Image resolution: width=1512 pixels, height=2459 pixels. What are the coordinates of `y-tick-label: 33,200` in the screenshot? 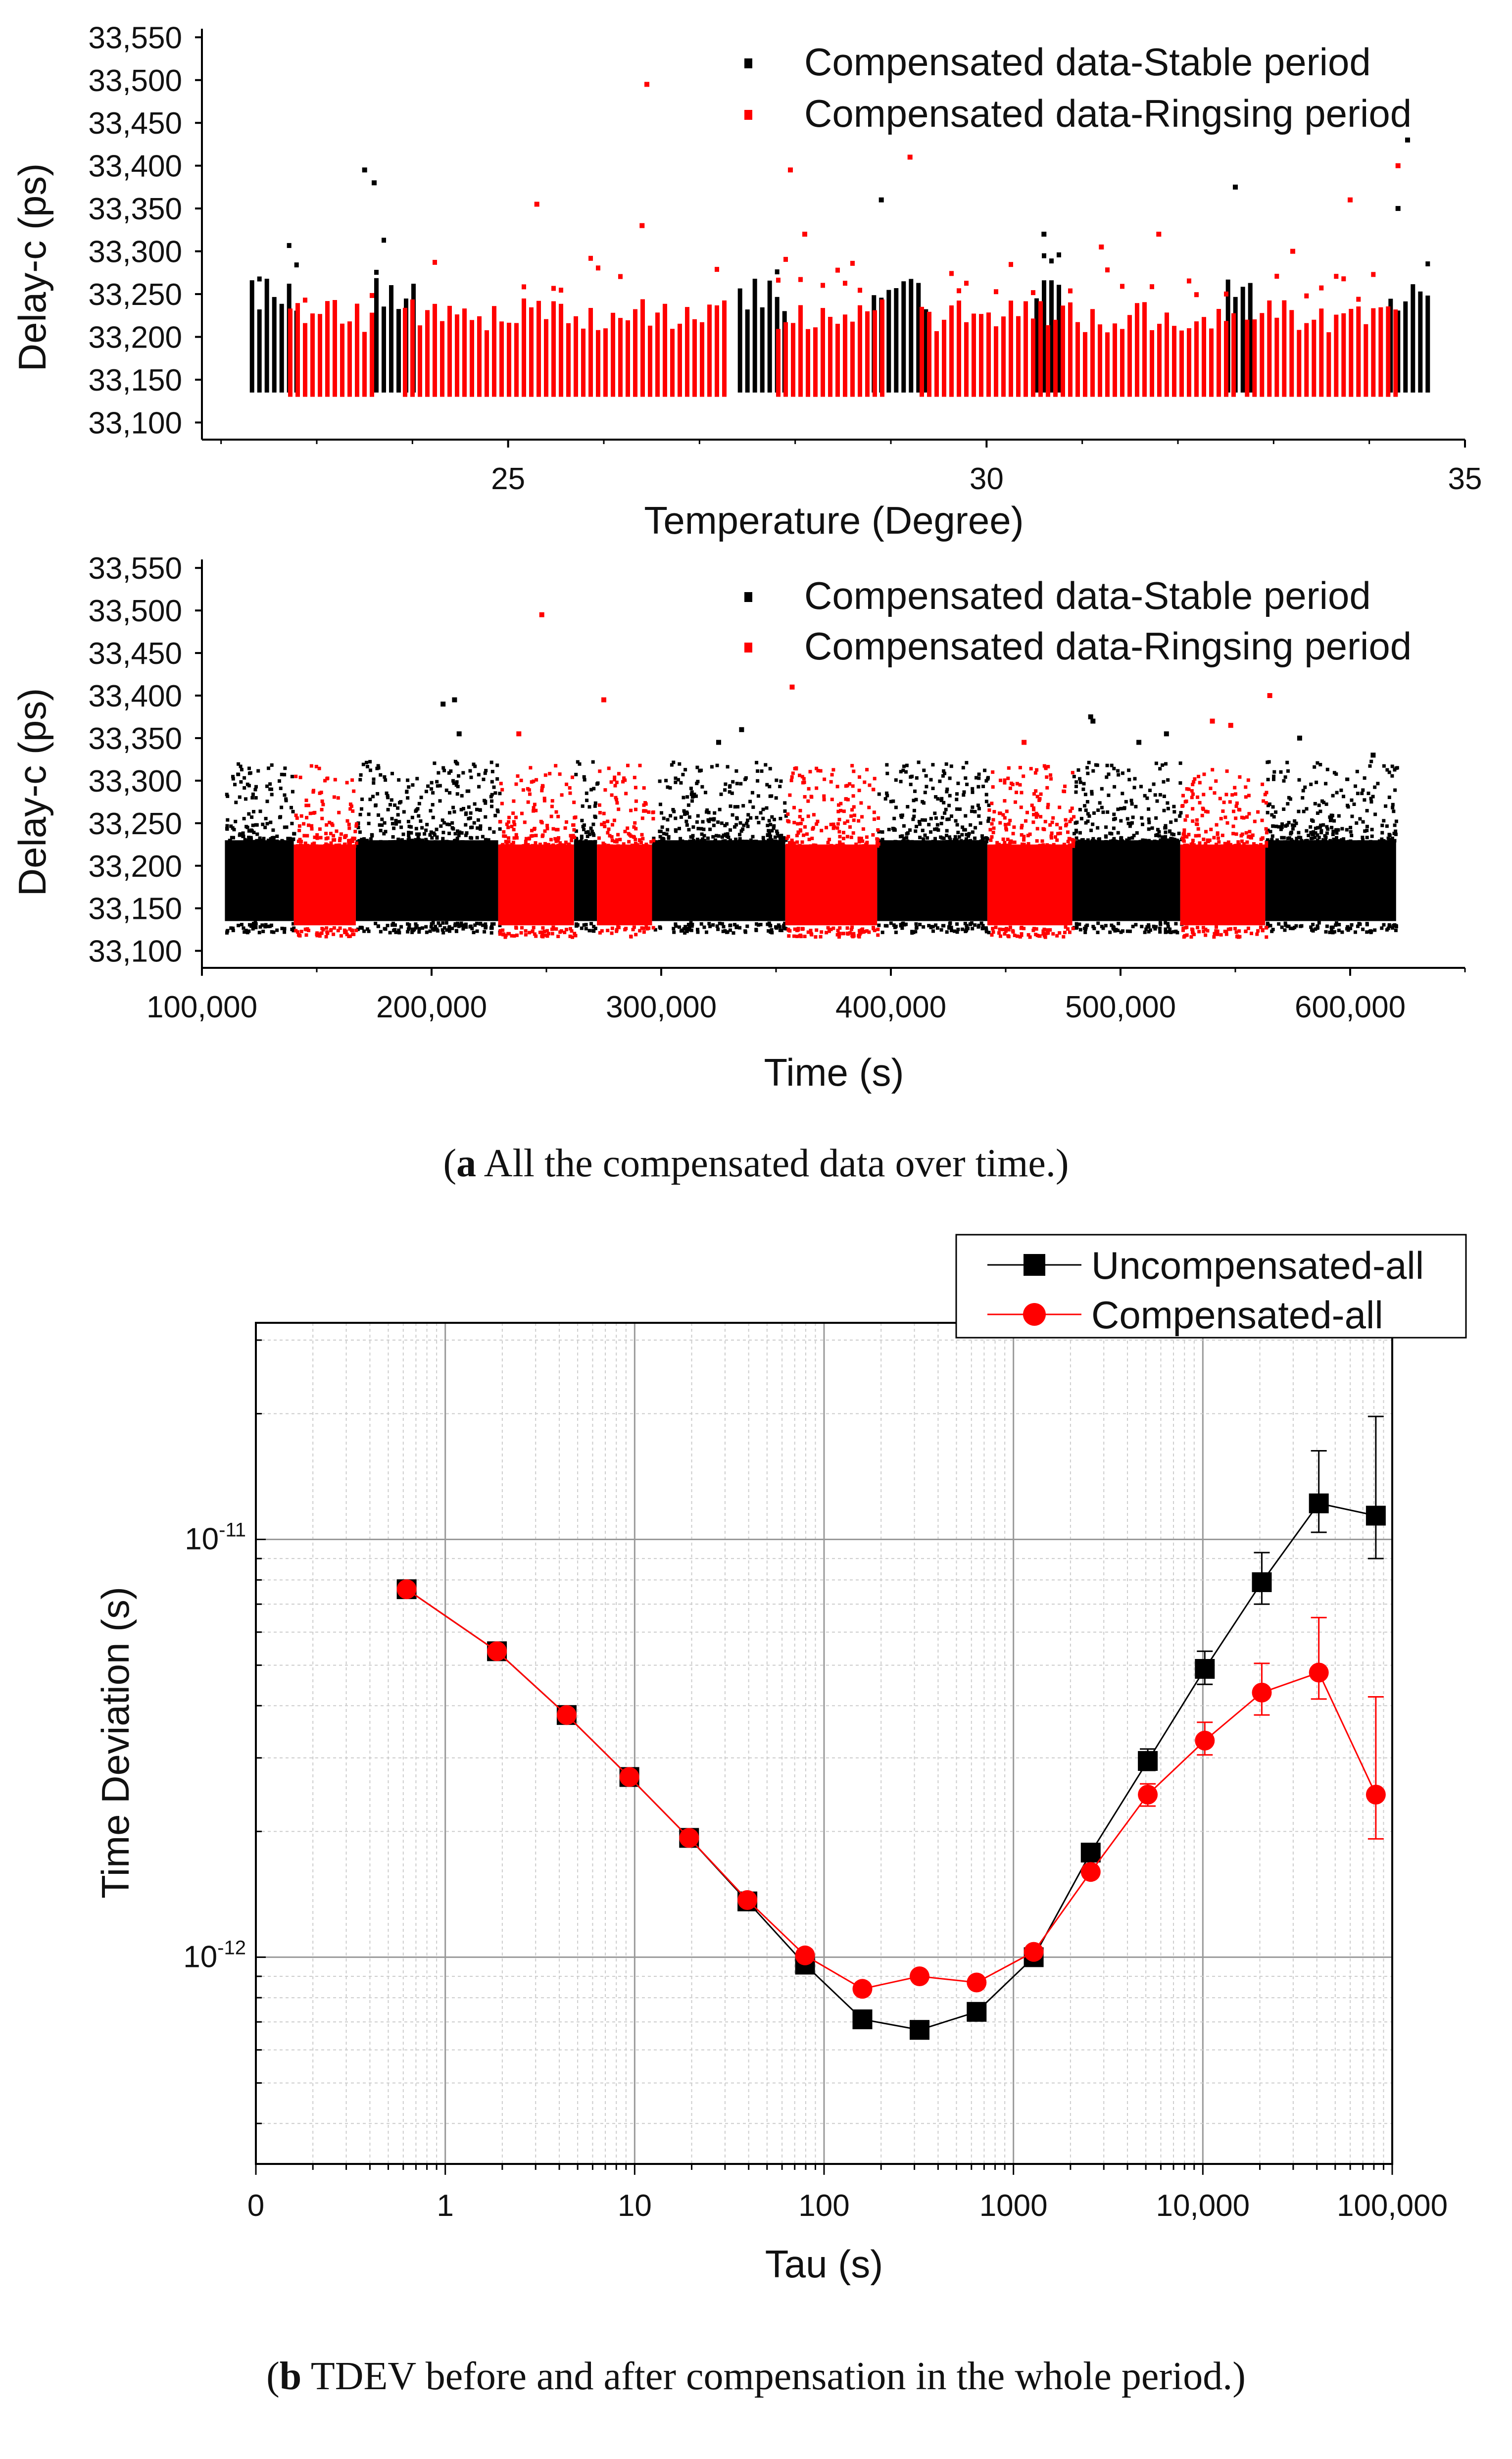 It's located at (135, 867).